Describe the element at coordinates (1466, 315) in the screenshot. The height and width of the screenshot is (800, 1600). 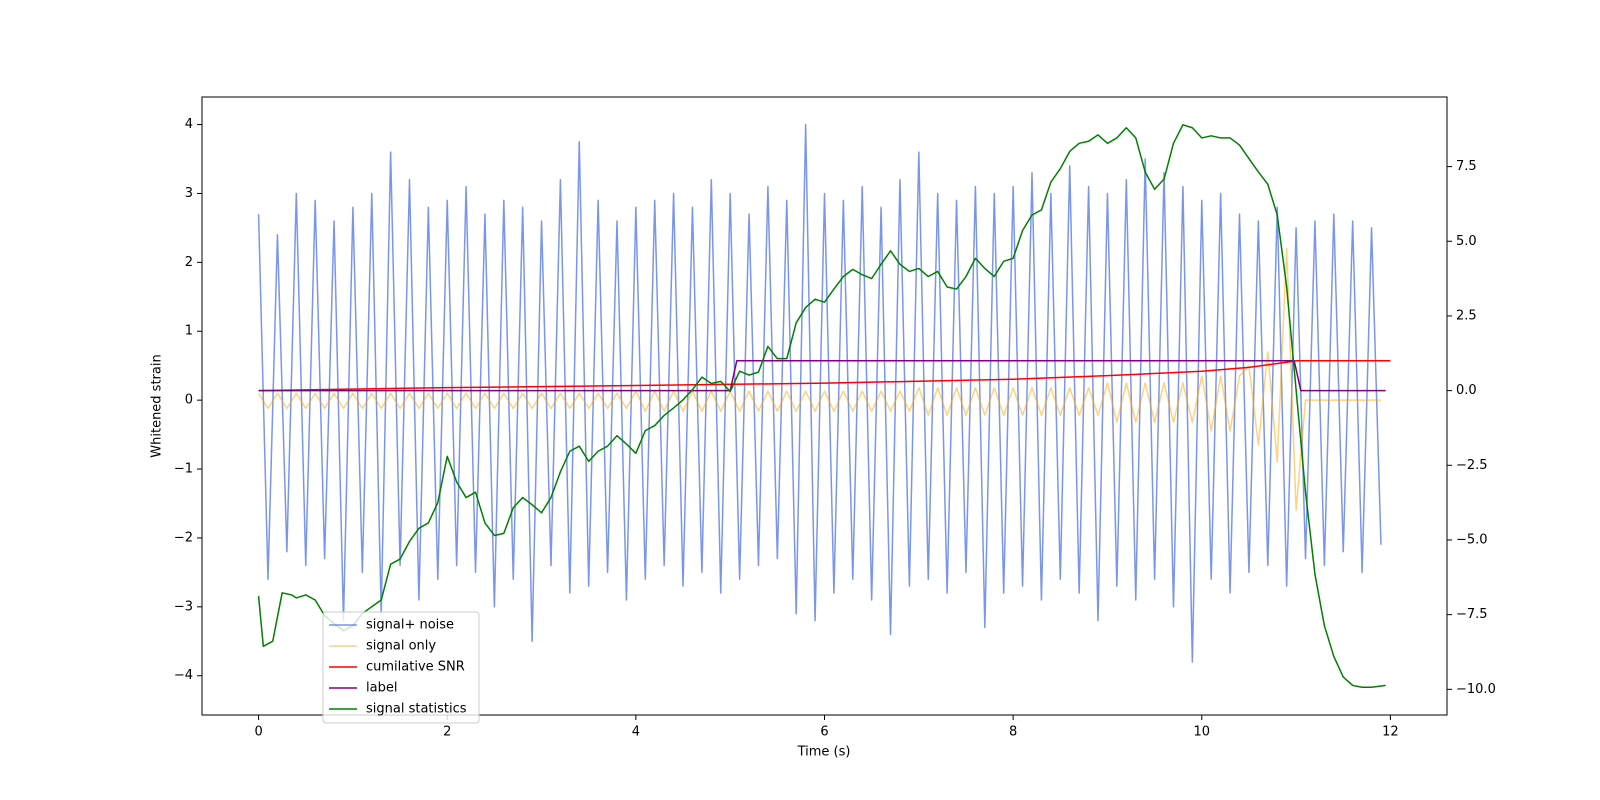
I see `y2-tick-label: 2.5` at that location.